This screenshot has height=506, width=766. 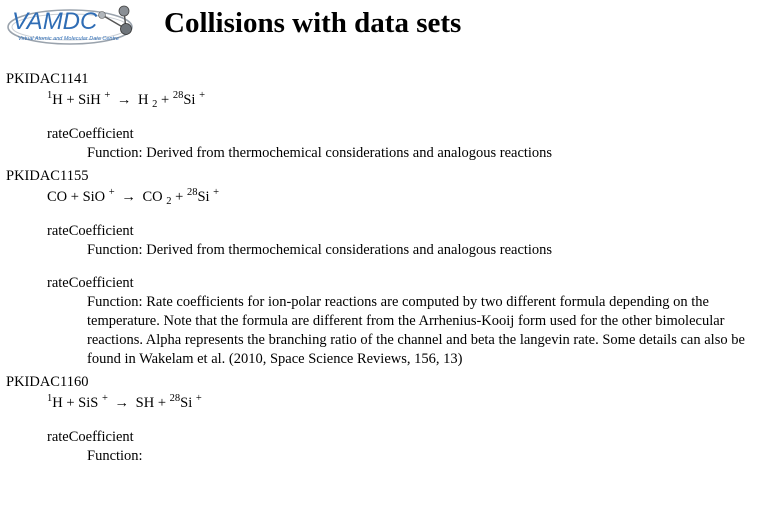 I want to click on species-formula: SiO, so click(x=94, y=197).